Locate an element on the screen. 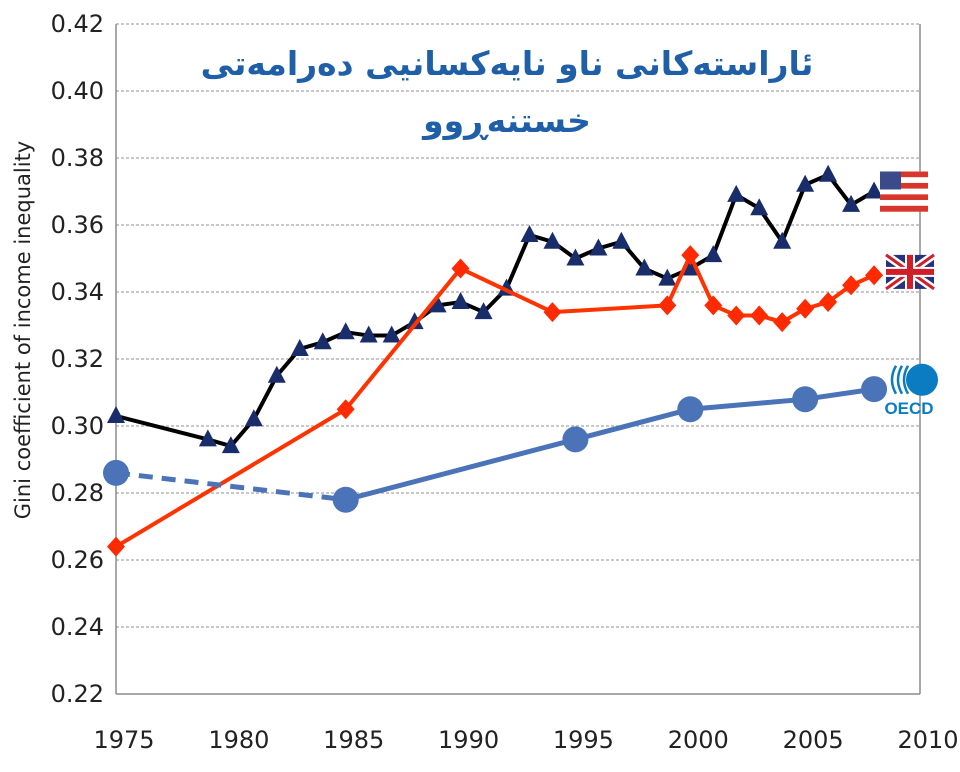 Image resolution: width=960 pixels, height=772 pixels. legend-markers: OECD is located at coordinates (909, 294).